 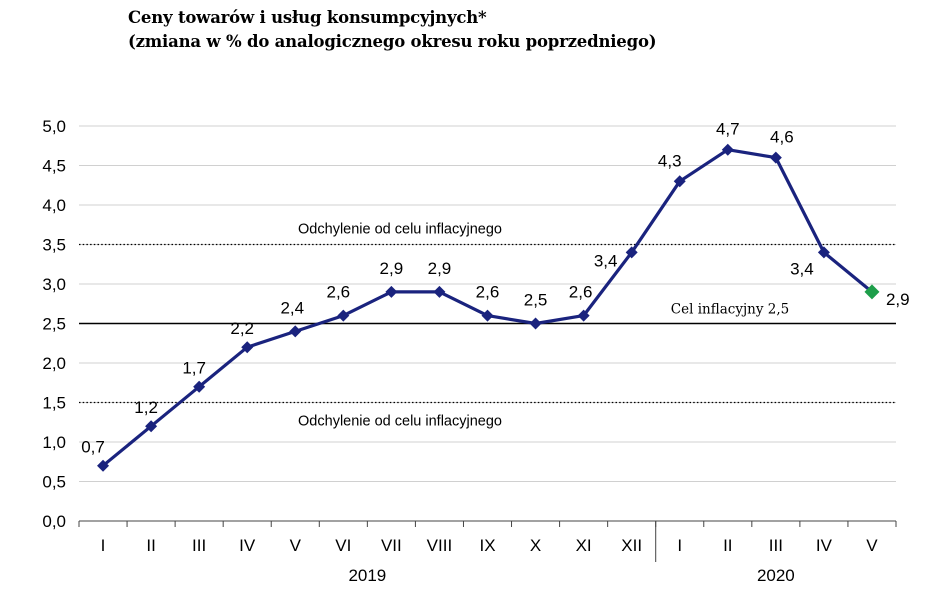 What do you see at coordinates (292, 307) in the screenshot?
I see `data-label: 2,4` at bounding box center [292, 307].